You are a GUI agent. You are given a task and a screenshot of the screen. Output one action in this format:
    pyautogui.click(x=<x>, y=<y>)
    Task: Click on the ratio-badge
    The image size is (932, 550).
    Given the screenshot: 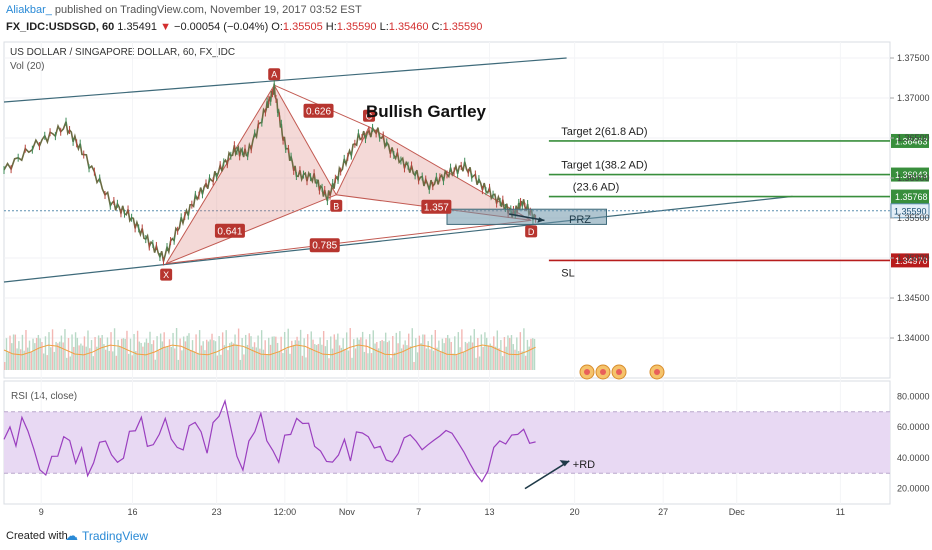 What is the action you would take?
    pyautogui.click(x=229, y=230)
    